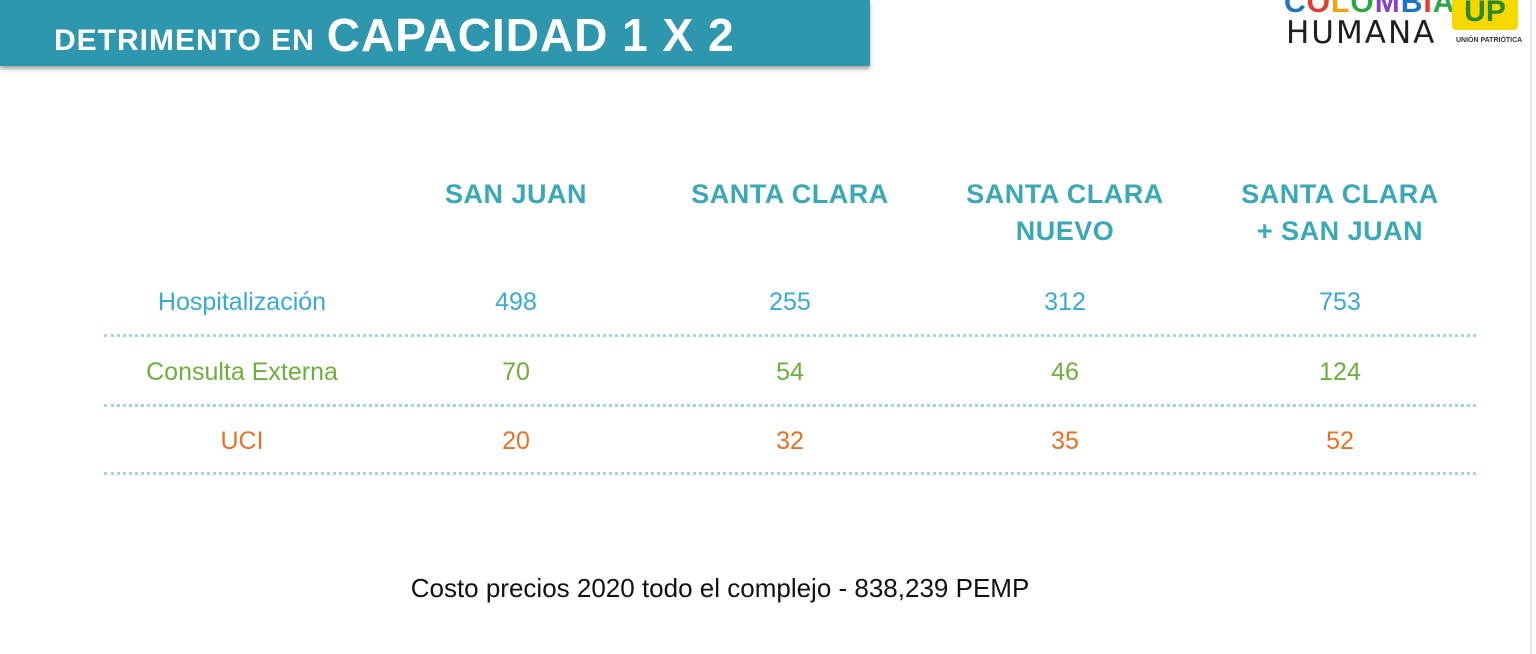 This screenshot has width=1536, height=654. I want to click on table-cell: 54, so click(790, 372).